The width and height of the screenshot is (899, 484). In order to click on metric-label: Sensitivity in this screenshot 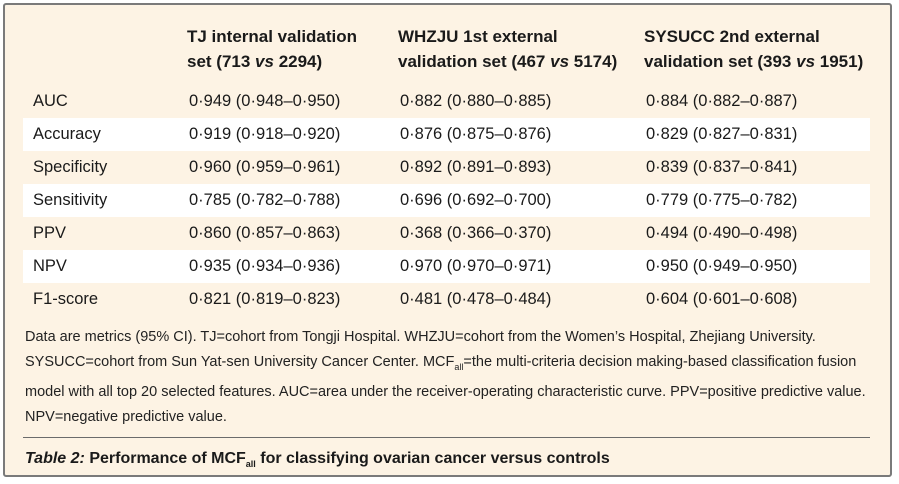, I will do `click(70, 200)`.